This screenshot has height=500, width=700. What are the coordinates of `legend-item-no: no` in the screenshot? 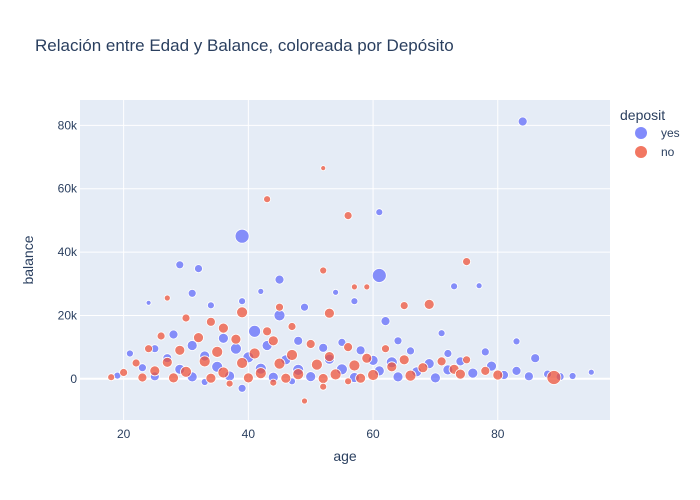 It's located at (655, 152).